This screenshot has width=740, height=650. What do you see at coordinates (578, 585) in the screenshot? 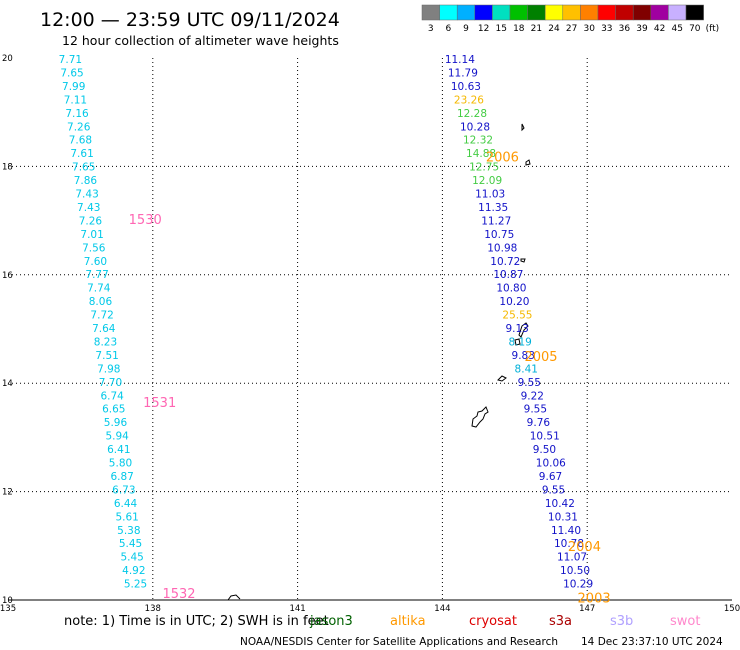
I see `wave-height-label: 10.29` at bounding box center [578, 585].